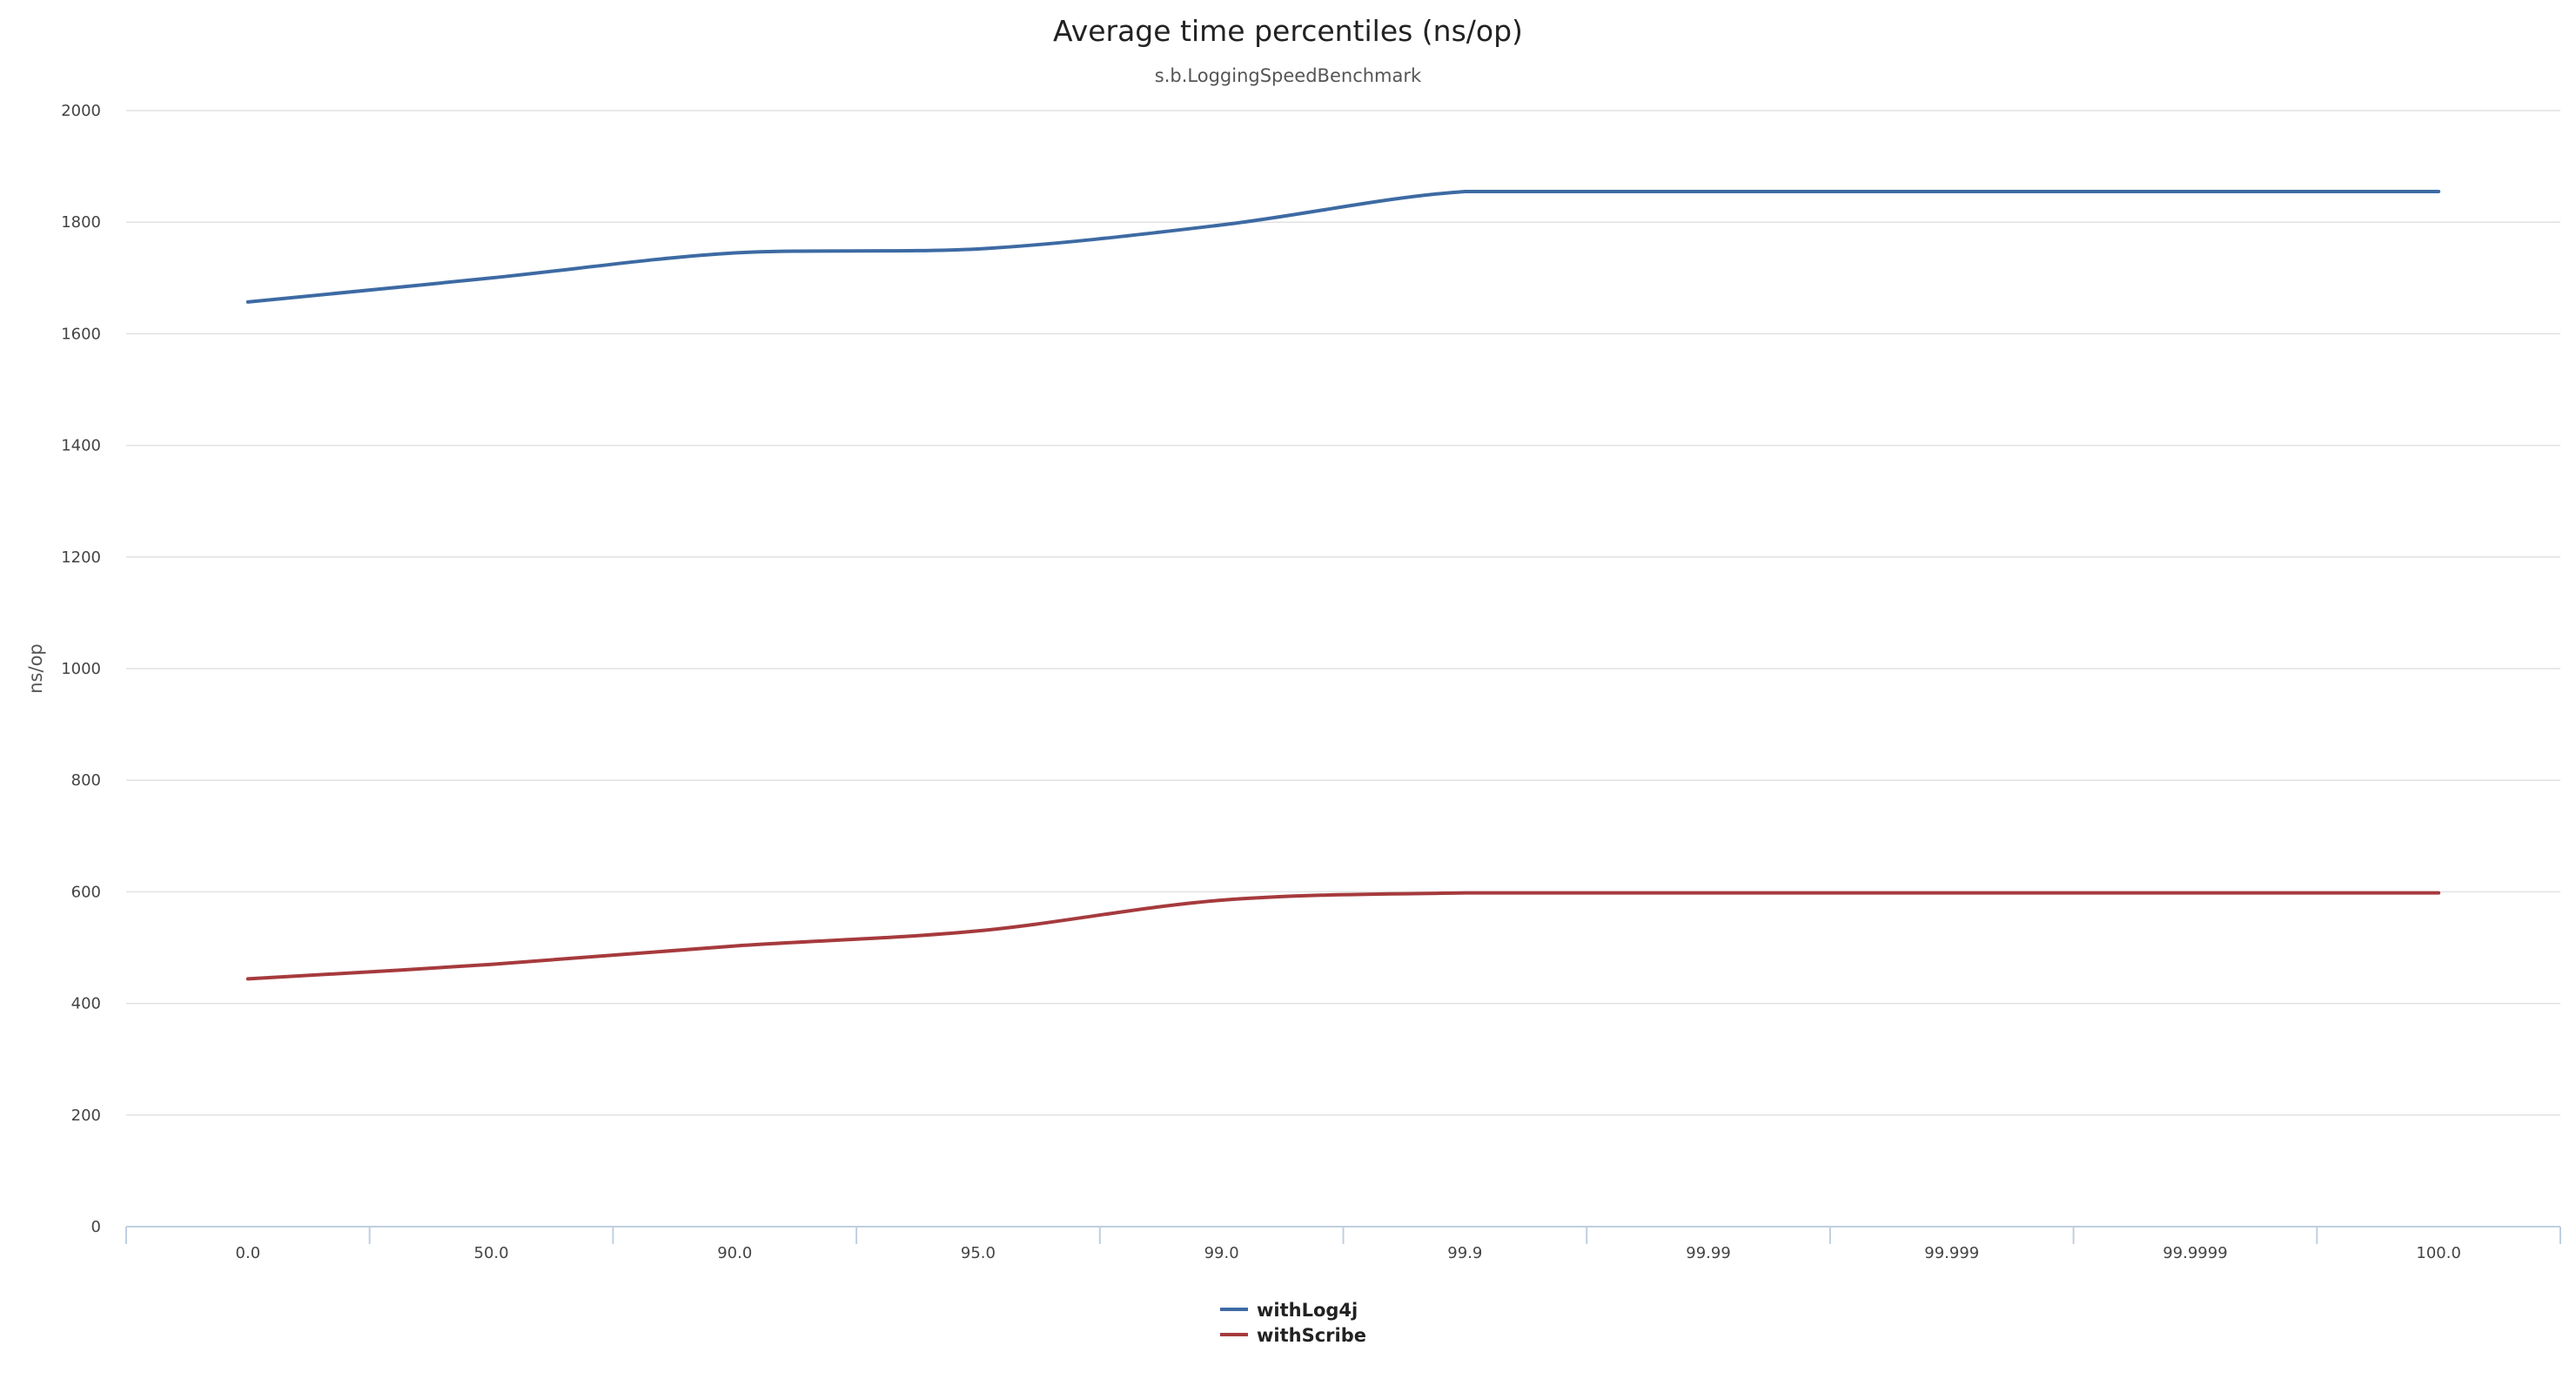  I want to click on x-tick-label: 99.0, so click(1221, 1253).